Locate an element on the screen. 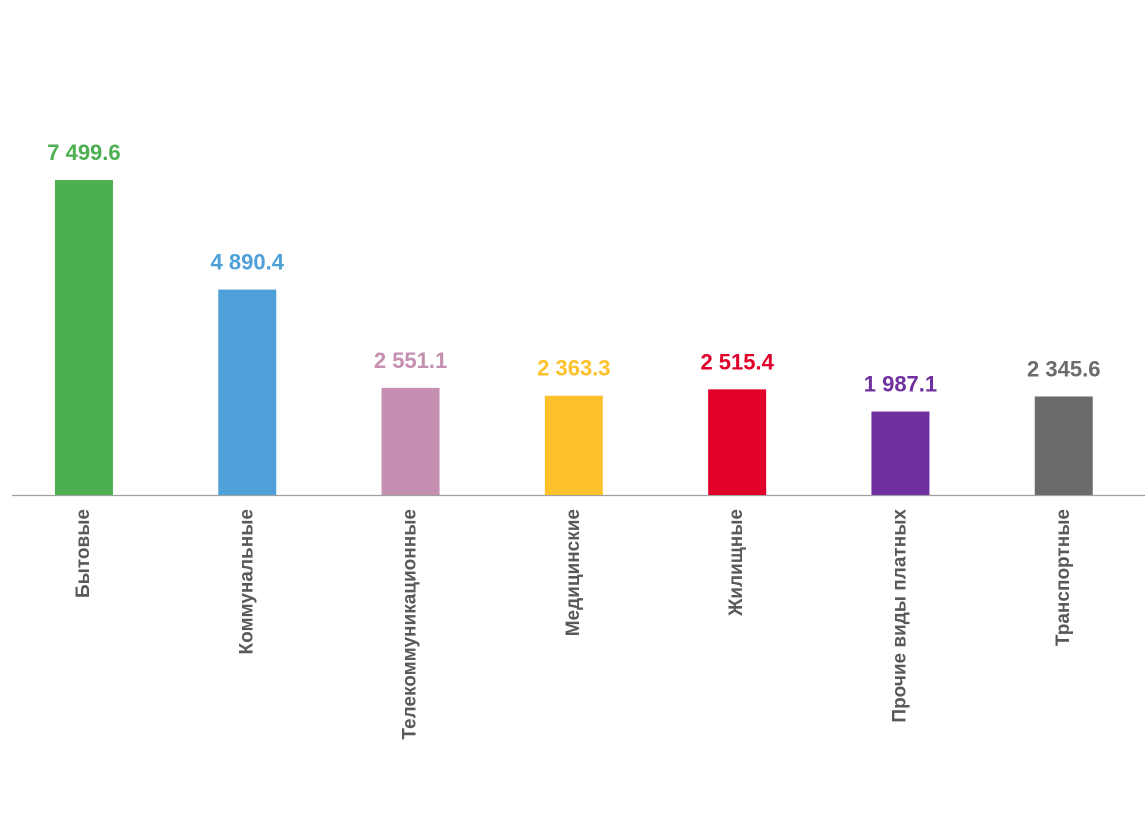  value-label: 2 345.6 is located at coordinates (1063, 368).